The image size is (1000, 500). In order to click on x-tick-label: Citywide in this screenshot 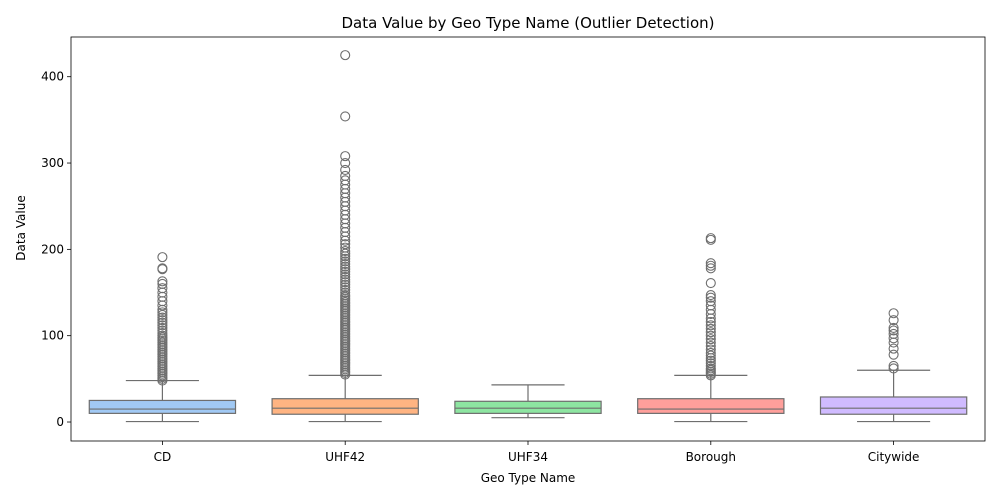, I will do `click(894, 457)`.